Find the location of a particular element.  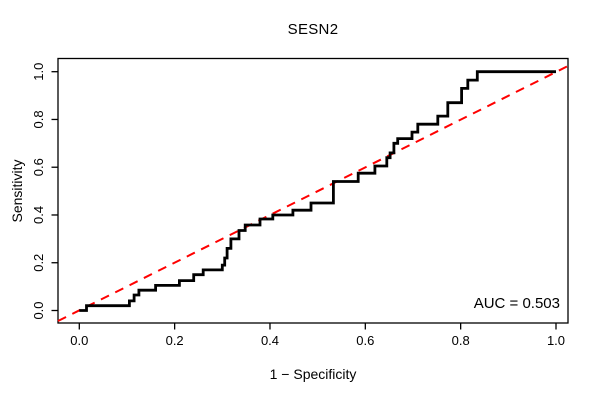

x-tick-label: 0.6 is located at coordinates (365, 340).